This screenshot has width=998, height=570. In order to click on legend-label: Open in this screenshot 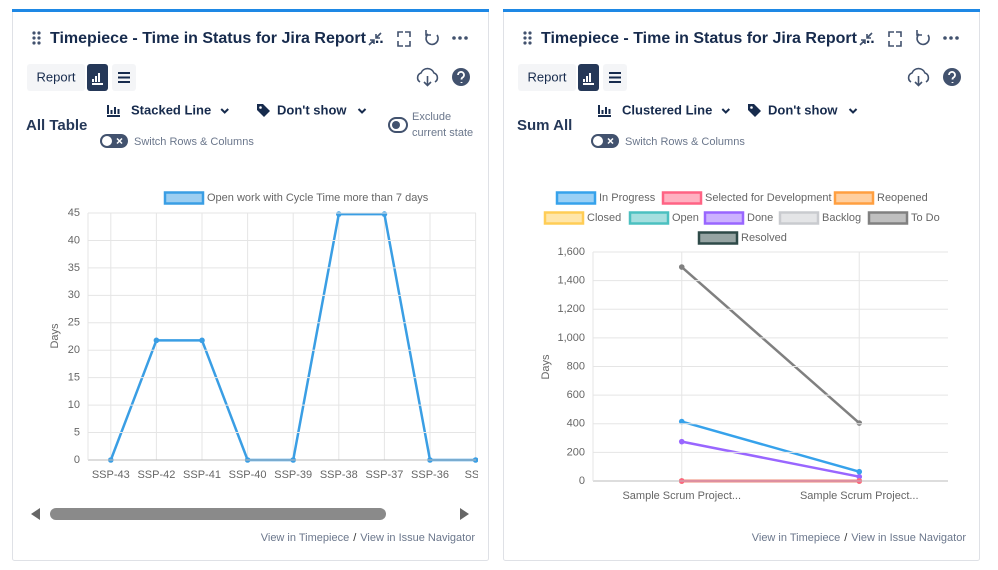, I will do `click(685, 218)`.